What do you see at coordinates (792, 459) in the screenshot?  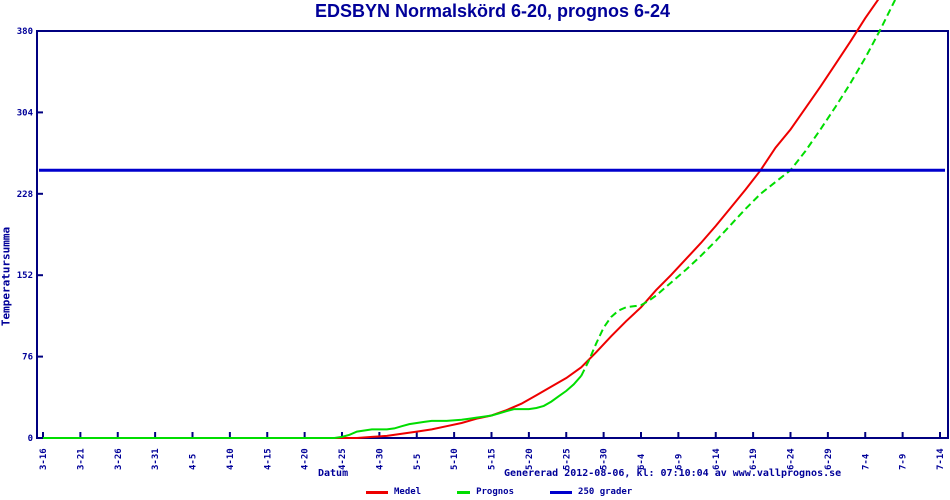 I see `x-tick-label: 6-24` at bounding box center [792, 459].